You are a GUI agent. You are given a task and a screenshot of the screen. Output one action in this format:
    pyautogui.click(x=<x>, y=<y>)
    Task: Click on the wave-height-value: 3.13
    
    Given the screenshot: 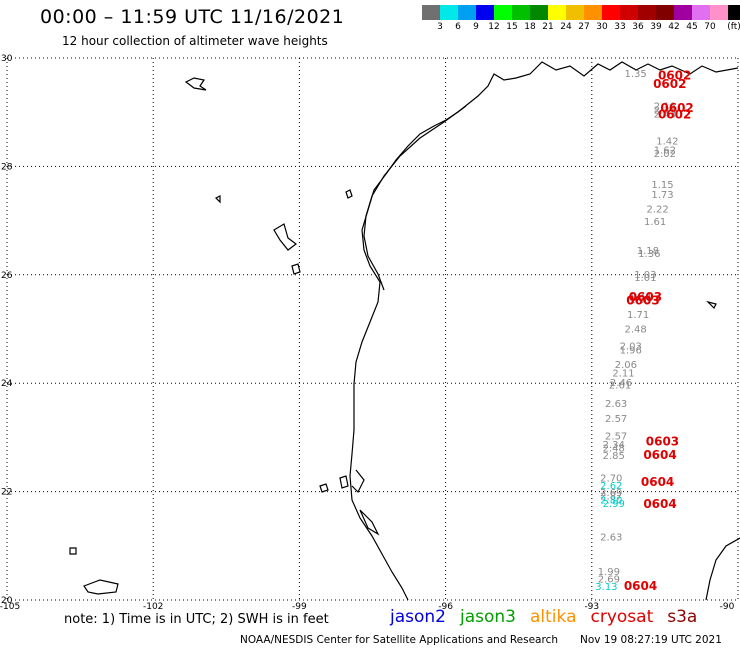 What is the action you would take?
    pyautogui.click(x=606, y=587)
    